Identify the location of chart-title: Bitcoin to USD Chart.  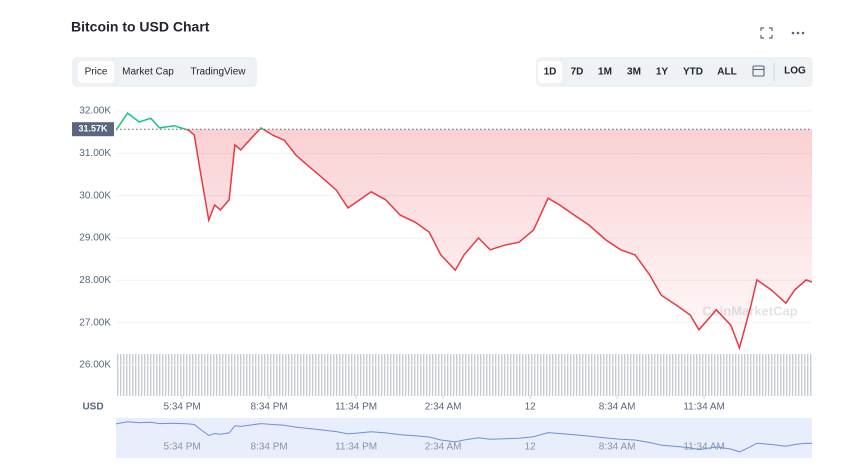
(140, 27).